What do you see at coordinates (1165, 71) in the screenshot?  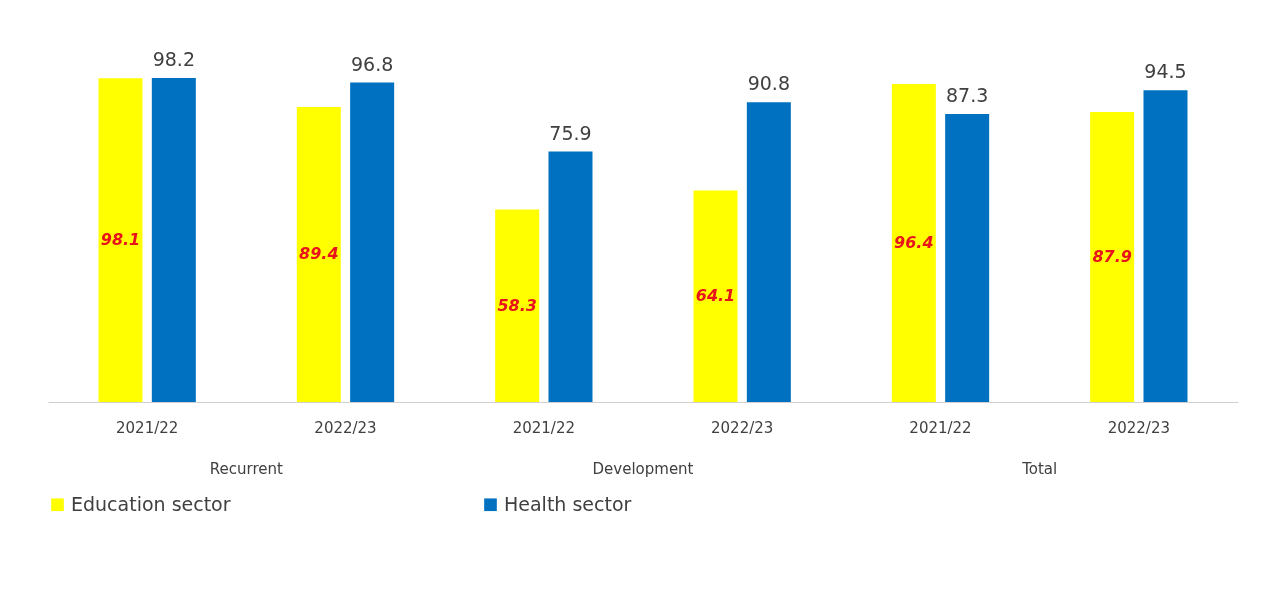 I see `data-label: 94.5` at bounding box center [1165, 71].